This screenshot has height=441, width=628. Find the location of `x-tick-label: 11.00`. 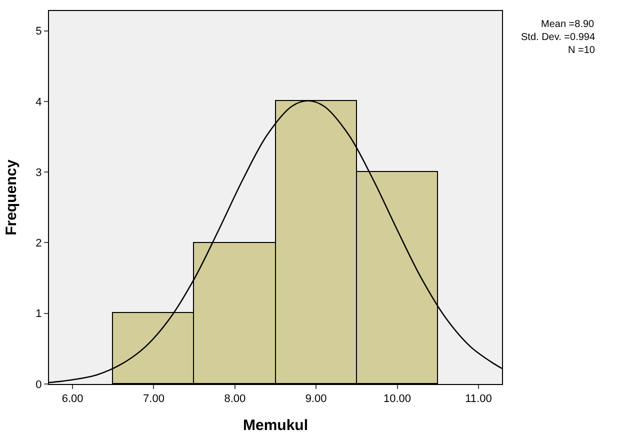

x-tick-label: 11.00 is located at coordinates (478, 399).